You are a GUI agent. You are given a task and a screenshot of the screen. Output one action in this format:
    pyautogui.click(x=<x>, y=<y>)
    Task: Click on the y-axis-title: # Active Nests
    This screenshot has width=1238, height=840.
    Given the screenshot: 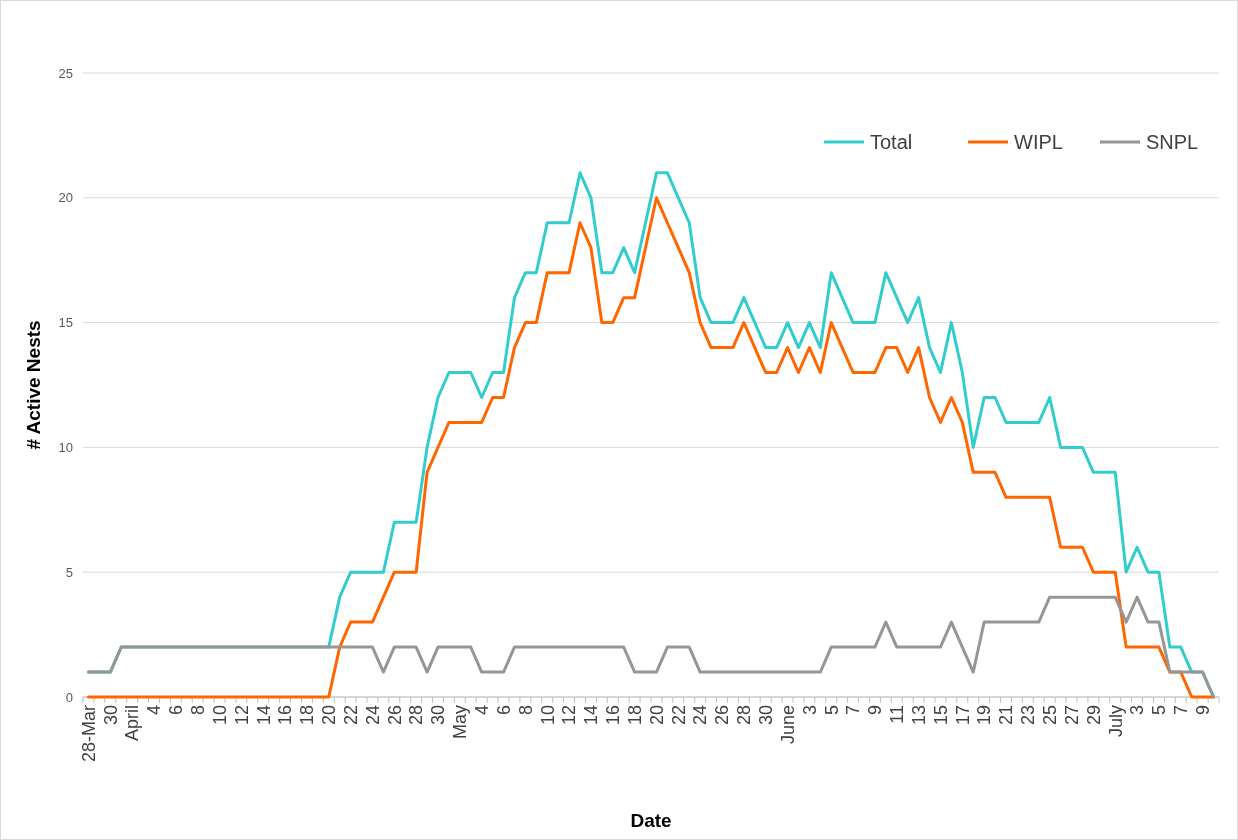 What is the action you would take?
    pyautogui.click(x=33, y=385)
    